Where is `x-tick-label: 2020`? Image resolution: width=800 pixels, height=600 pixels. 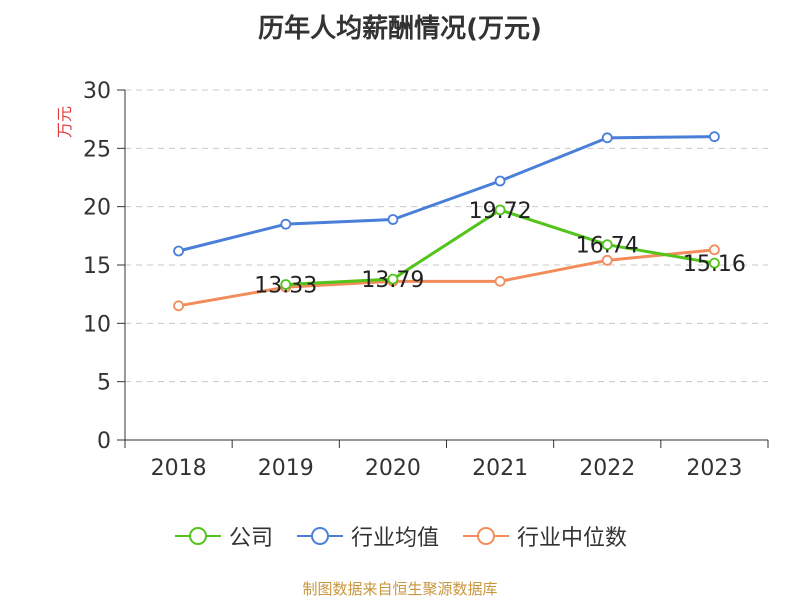
x-tick-label: 2020 is located at coordinates (393, 468).